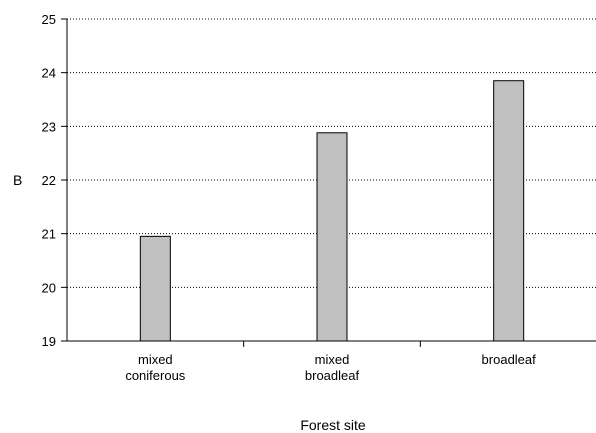 This screenshot has height=433, width=596. I want to click on y-tick-labels: 19 20 21 22 23 24 25, so click(49, 180).